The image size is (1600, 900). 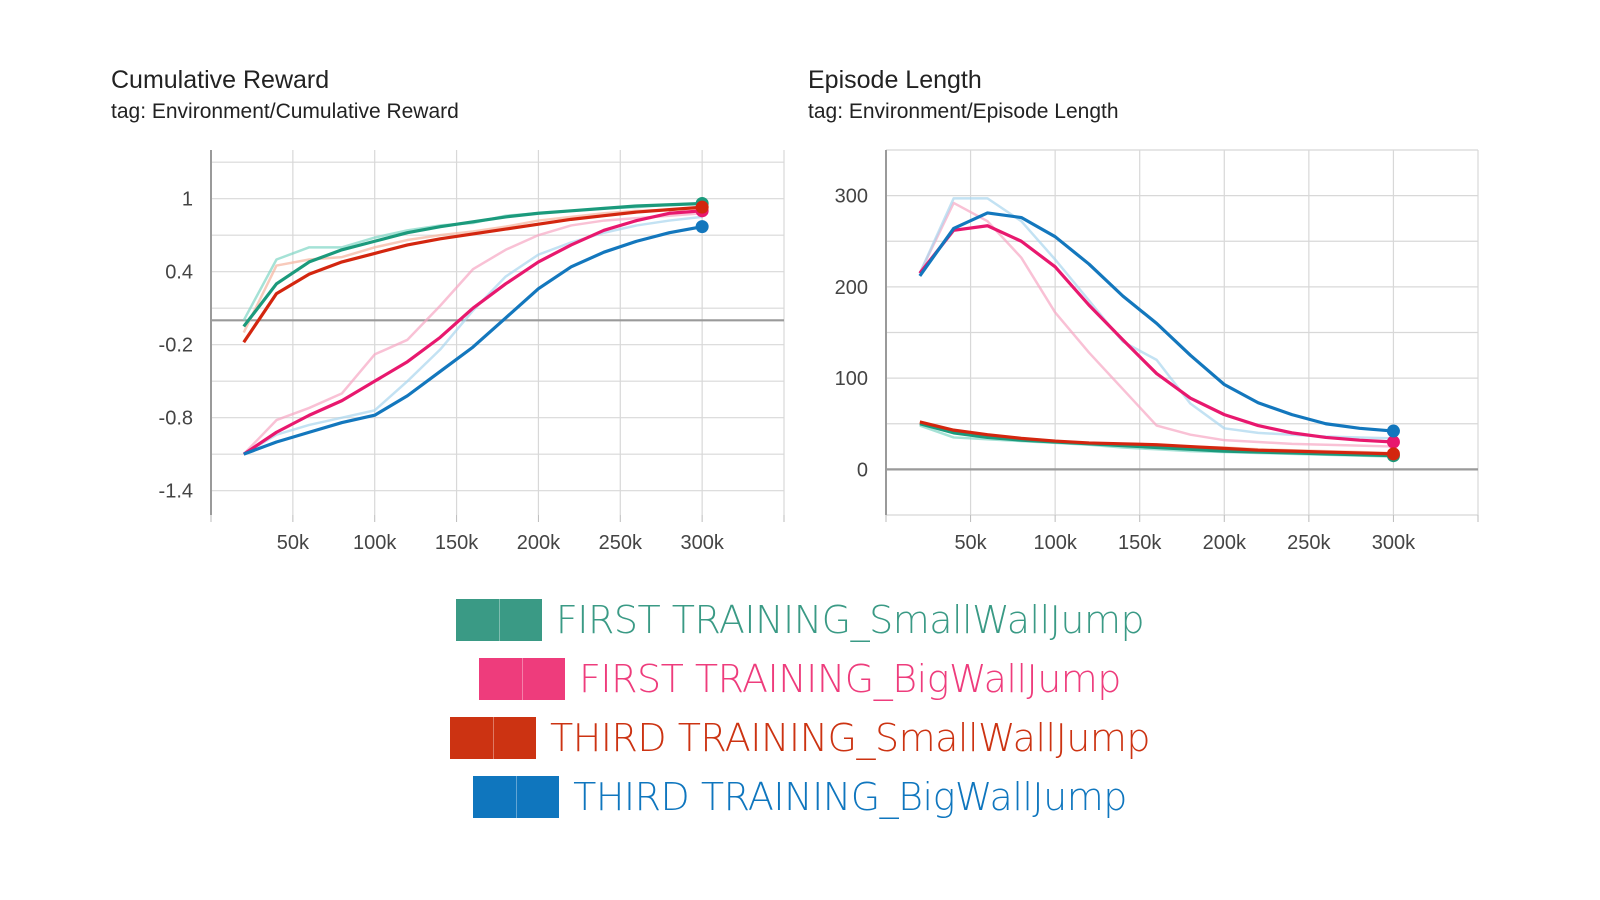 What do you see at coordinates (963, 111) in the screenshot?
I see `chart-subtitle-episode-length: tag: Environment/Episode Length` at bounding box center [963, 111].